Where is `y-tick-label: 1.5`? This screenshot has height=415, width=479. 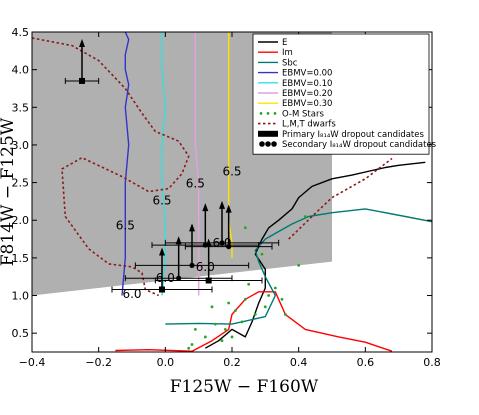 y-tick-label: 1.5 is located at coordinates (21, 258).